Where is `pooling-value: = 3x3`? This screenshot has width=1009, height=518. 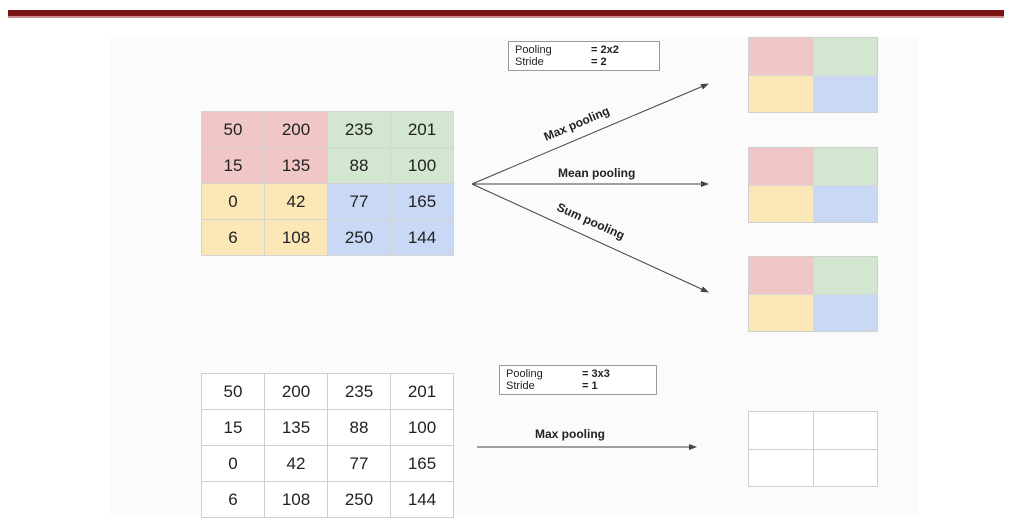 pooling-value: = 3x3 is located at coordinates (596, 374).